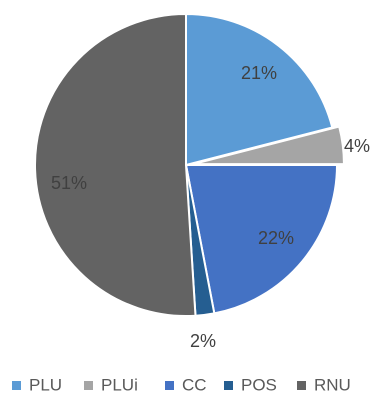 Image resolution: width=375 pixels, height=407 pixels. What do you see at coordinates (276, 238) in the screenshot?
I see `data-label-cc: 22%` at bounding box center [276, 238].